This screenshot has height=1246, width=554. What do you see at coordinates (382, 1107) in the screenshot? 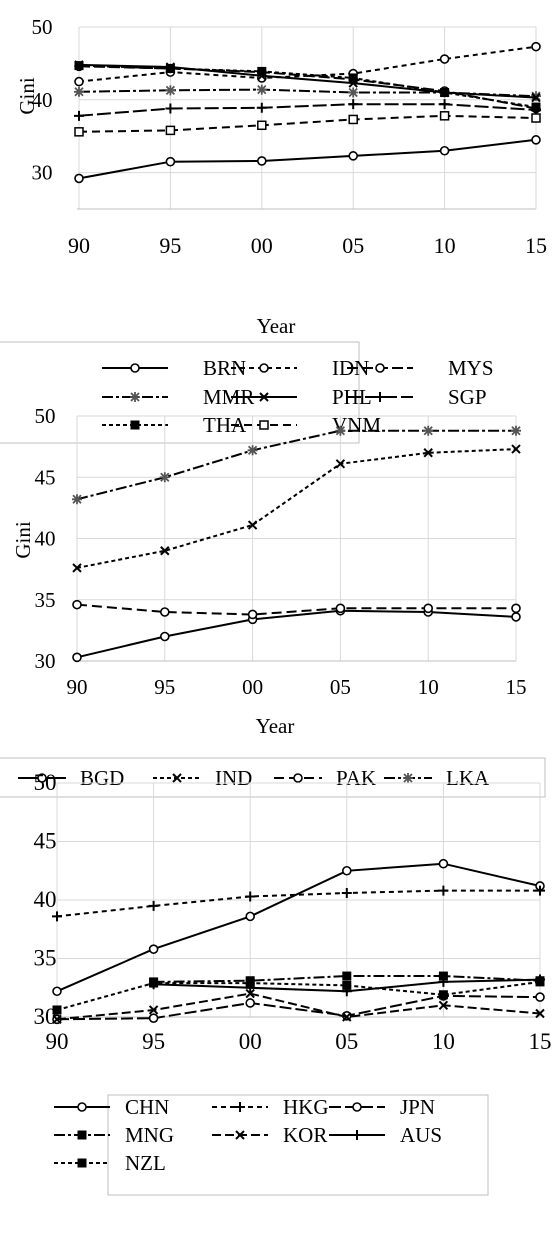
I see `legend-item-jpn: JPN` at bounding box center [382, 1107].